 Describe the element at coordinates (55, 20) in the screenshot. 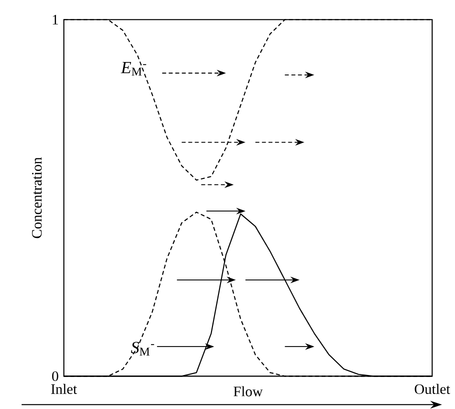

I see `y-tick-label: 1` at that location.